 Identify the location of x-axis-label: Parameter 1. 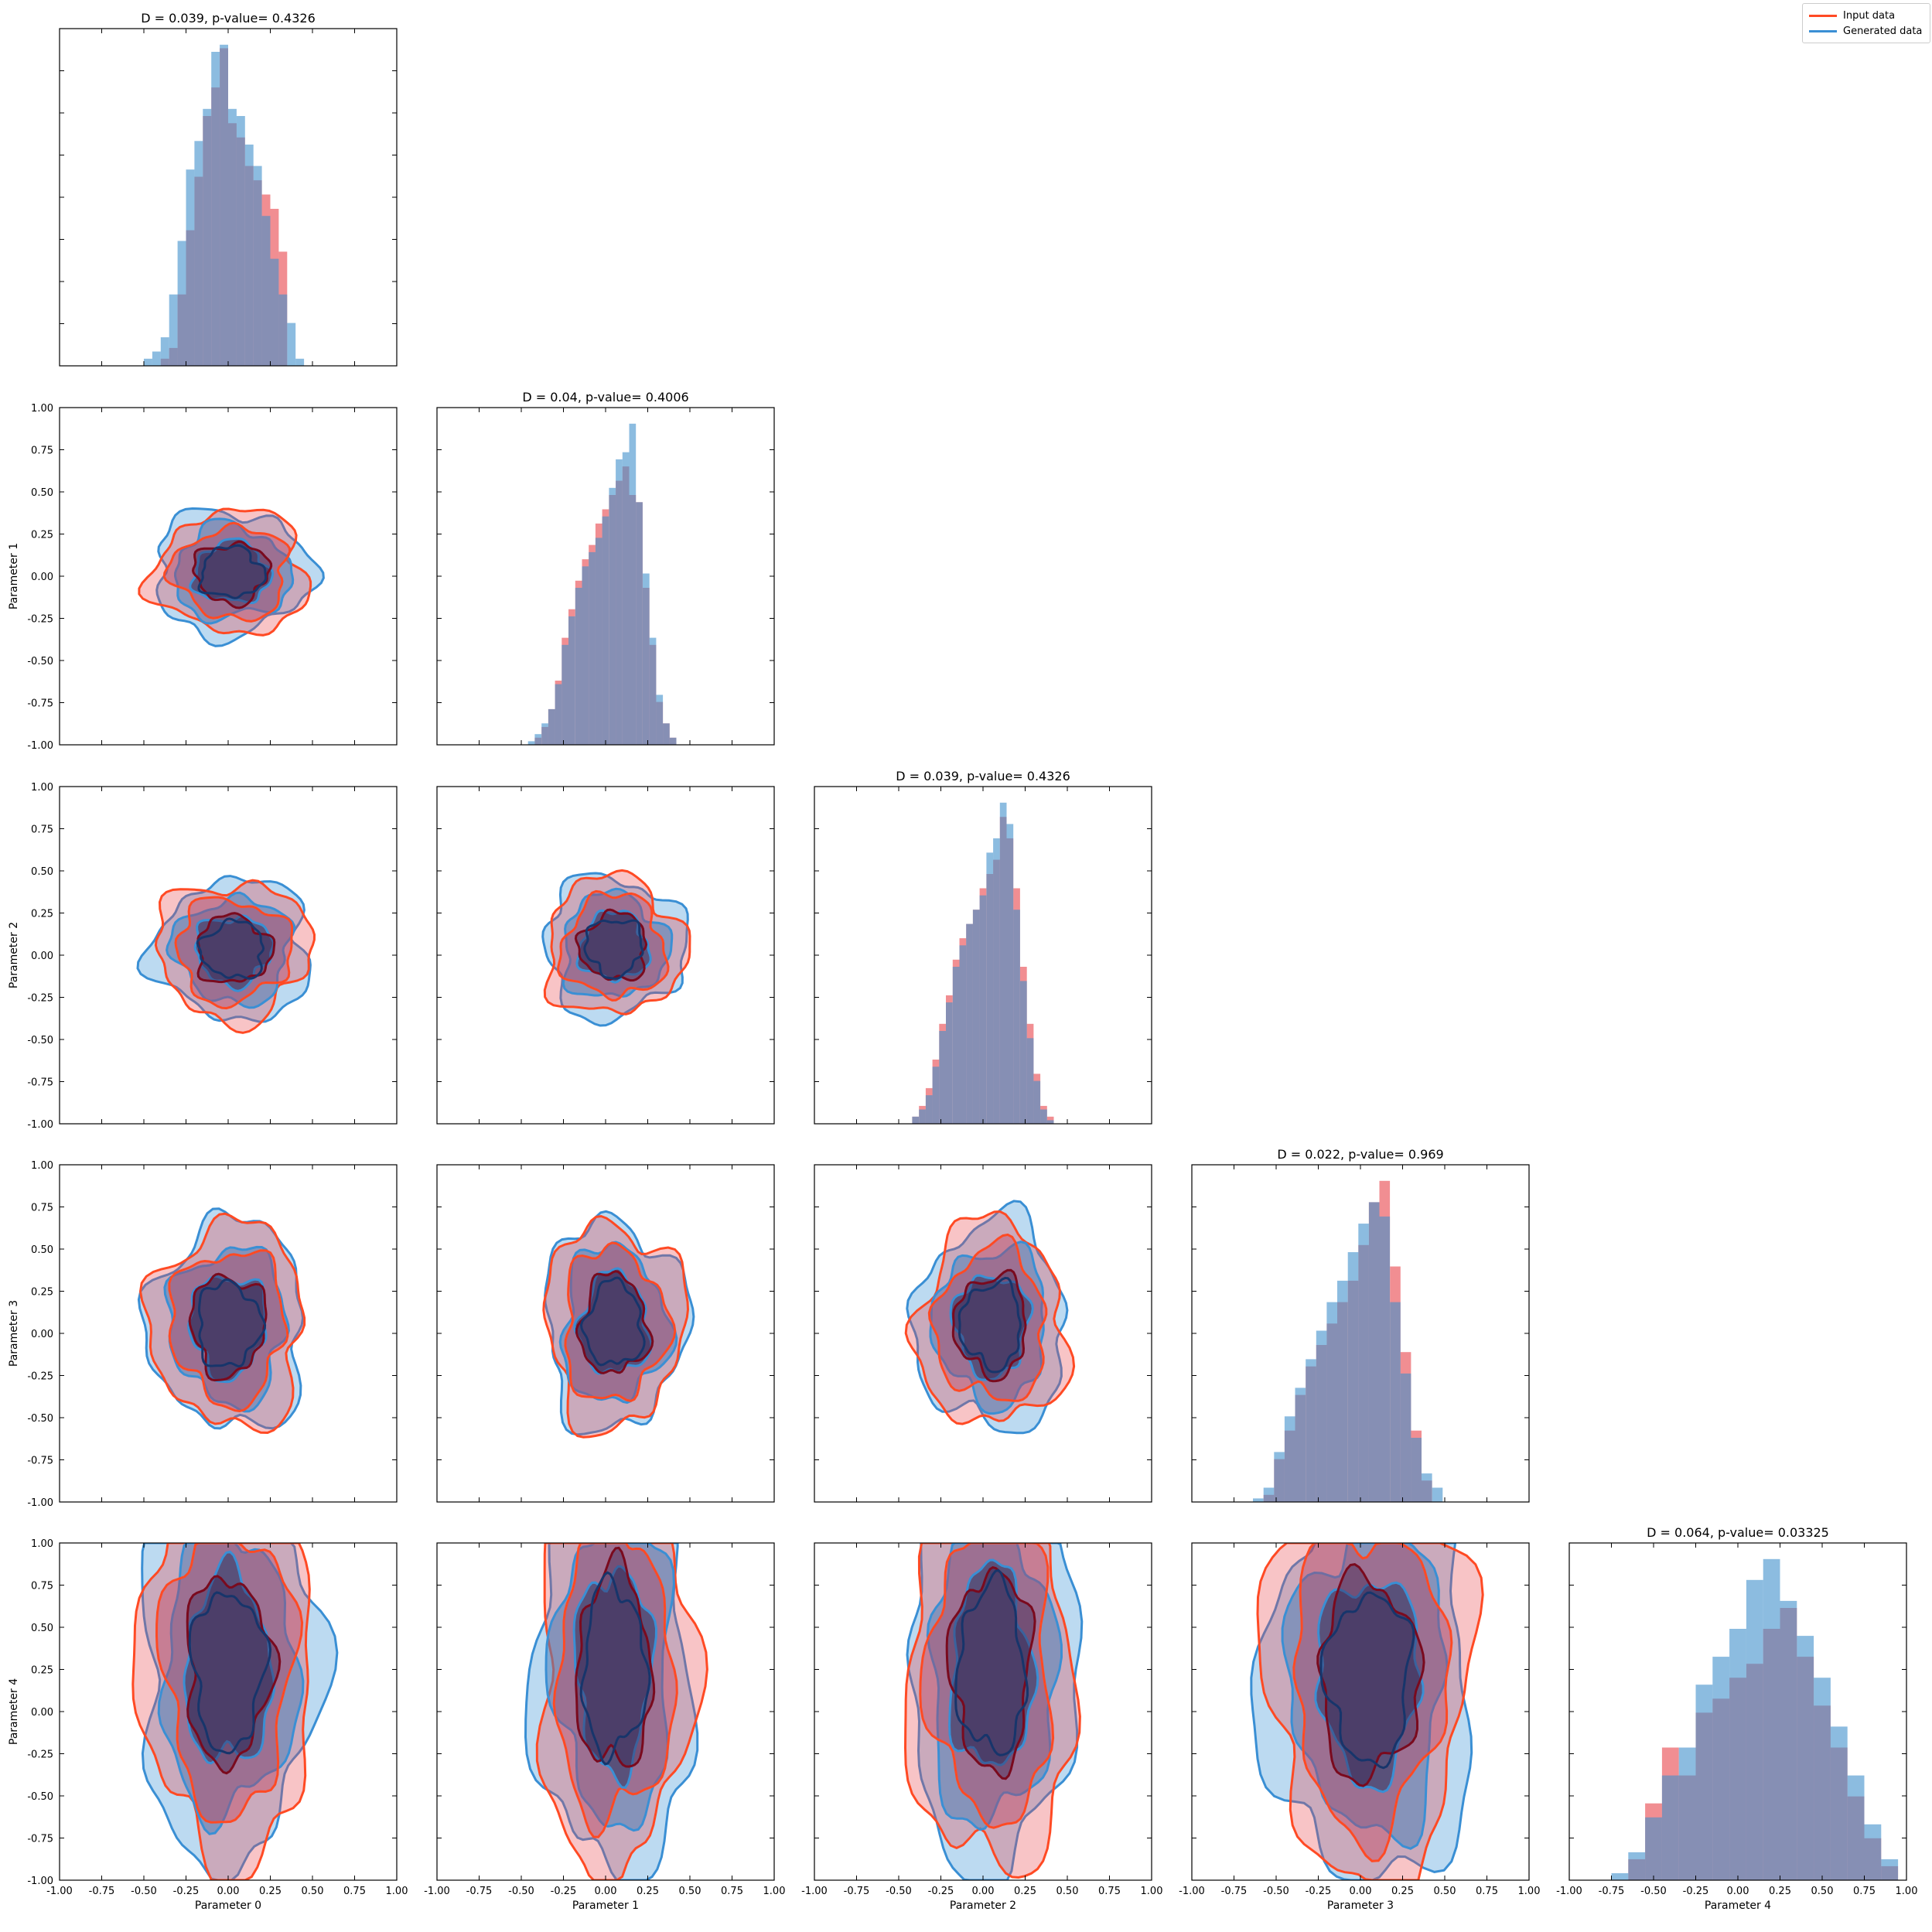
(605, 1906).